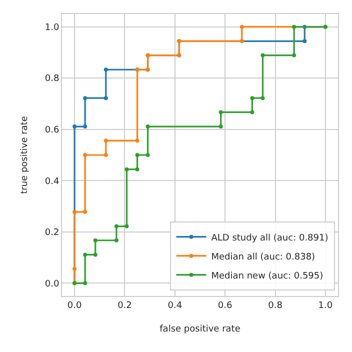  What do you see at coordinates (52, 131) in the screenshot?
I see `y-tick-label: 0.6` at bounding box center [52, 131].